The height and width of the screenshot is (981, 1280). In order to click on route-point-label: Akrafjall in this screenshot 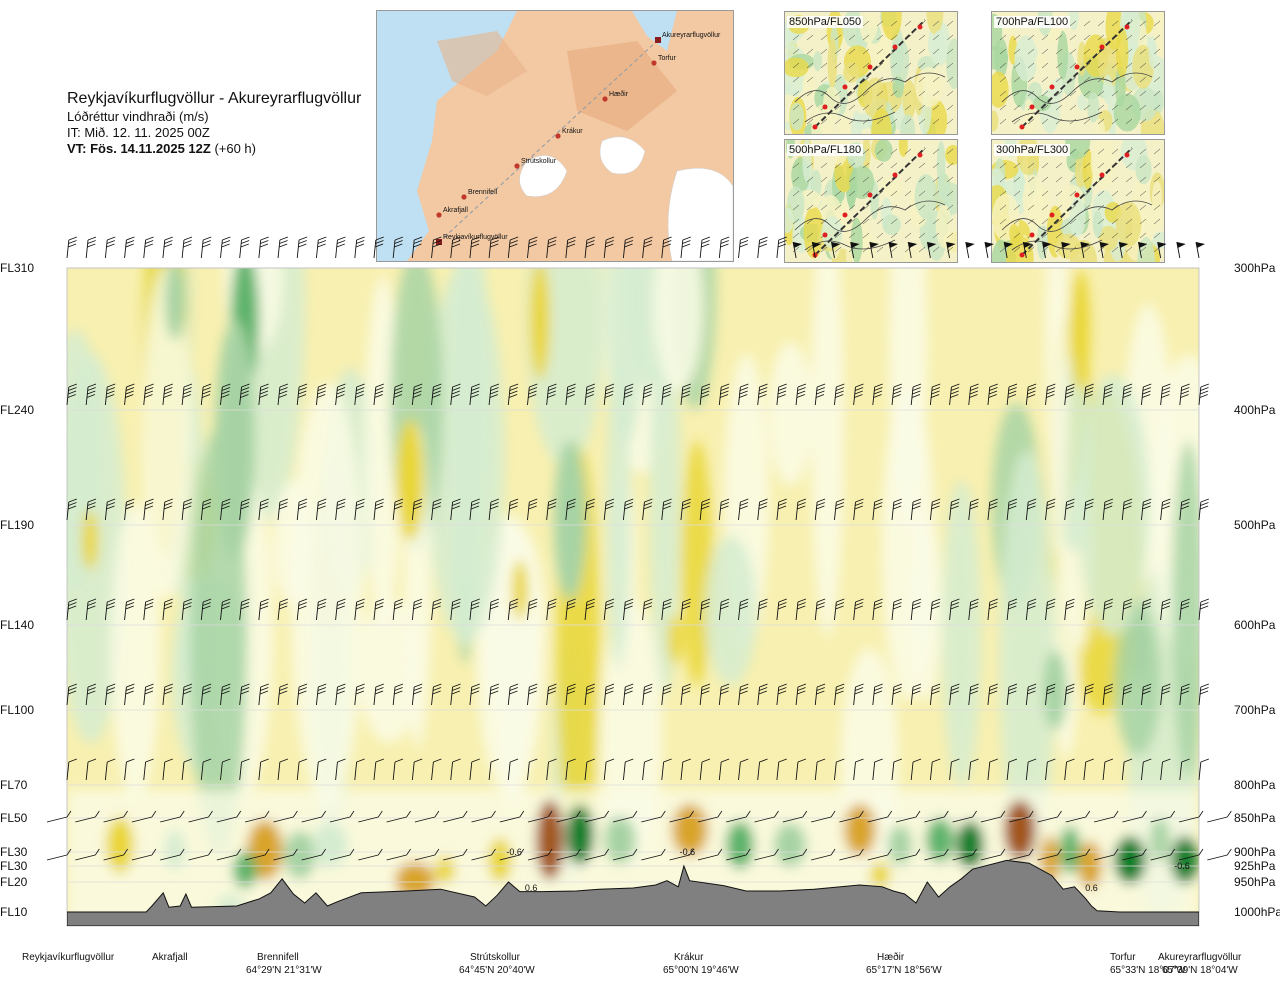, I will do `click(455, 210)`.